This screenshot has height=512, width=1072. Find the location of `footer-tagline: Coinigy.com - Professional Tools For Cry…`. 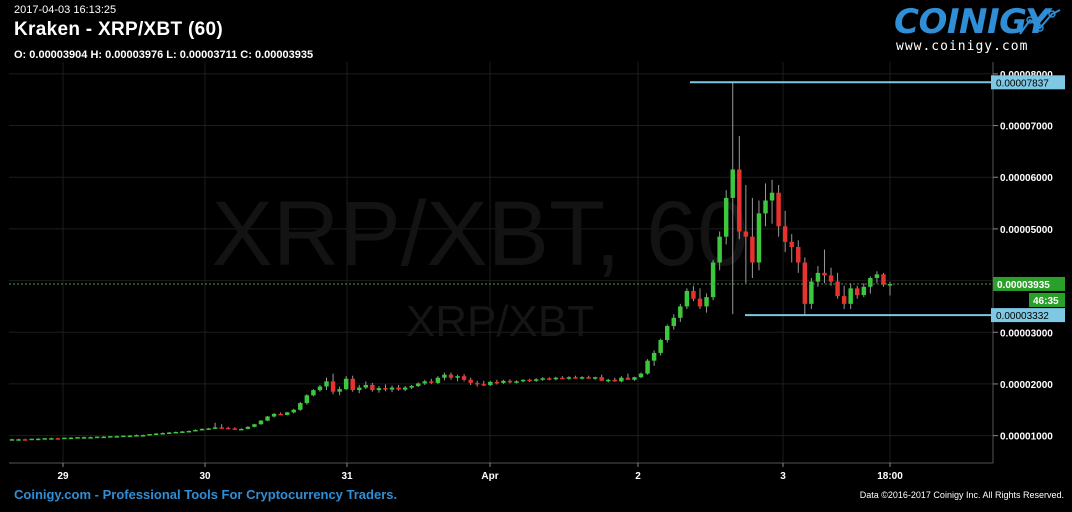

footer-tagline: Coinigy.com - Professional Tools For Cry… is located at coordinates (206, 494).